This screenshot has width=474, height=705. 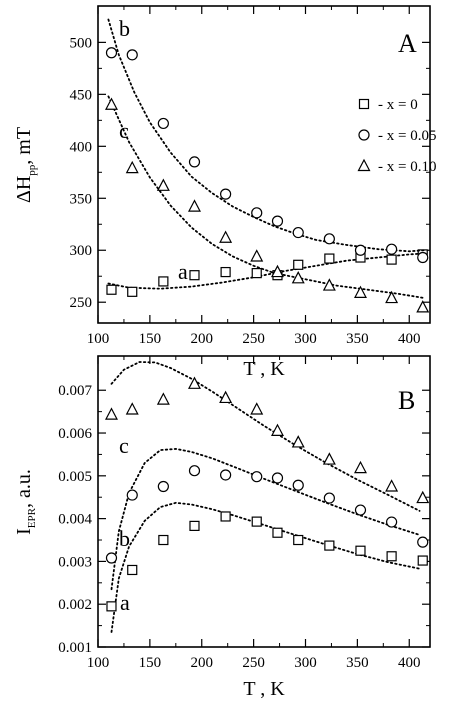 I want to click on y-axis-label: ΔHpp, mT, so click(x=25, y=165).